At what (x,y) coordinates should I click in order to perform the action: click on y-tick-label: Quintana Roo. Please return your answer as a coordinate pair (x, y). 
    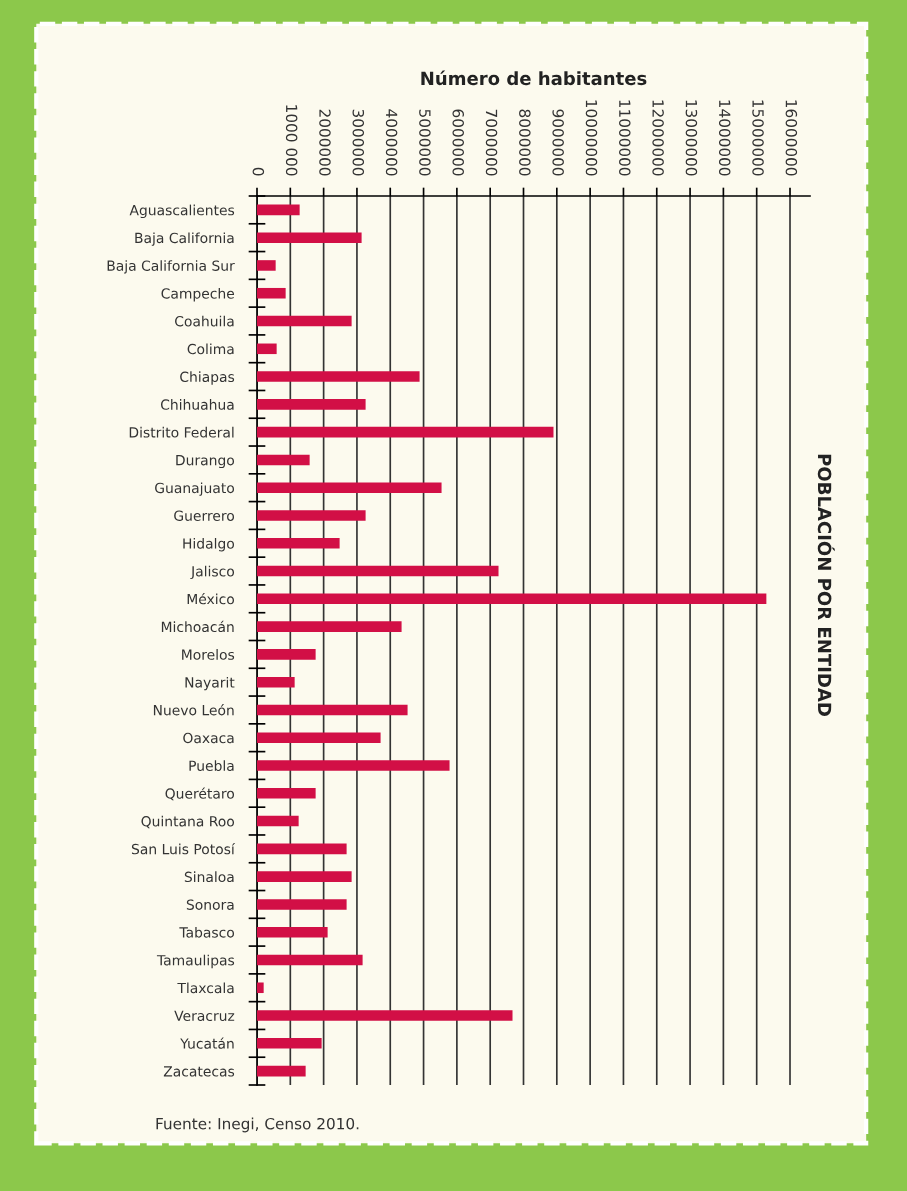
    Looking at the image, I should click on (188, 822).